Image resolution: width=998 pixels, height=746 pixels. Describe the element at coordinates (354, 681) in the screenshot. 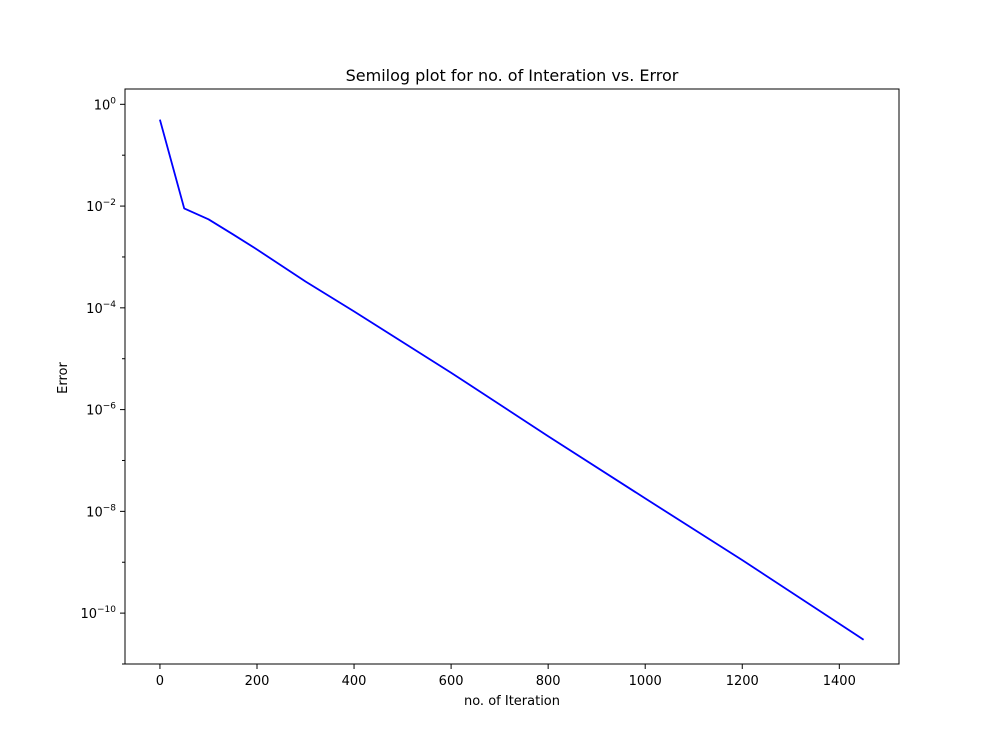

I see `x-tick-label: 400` at that location.